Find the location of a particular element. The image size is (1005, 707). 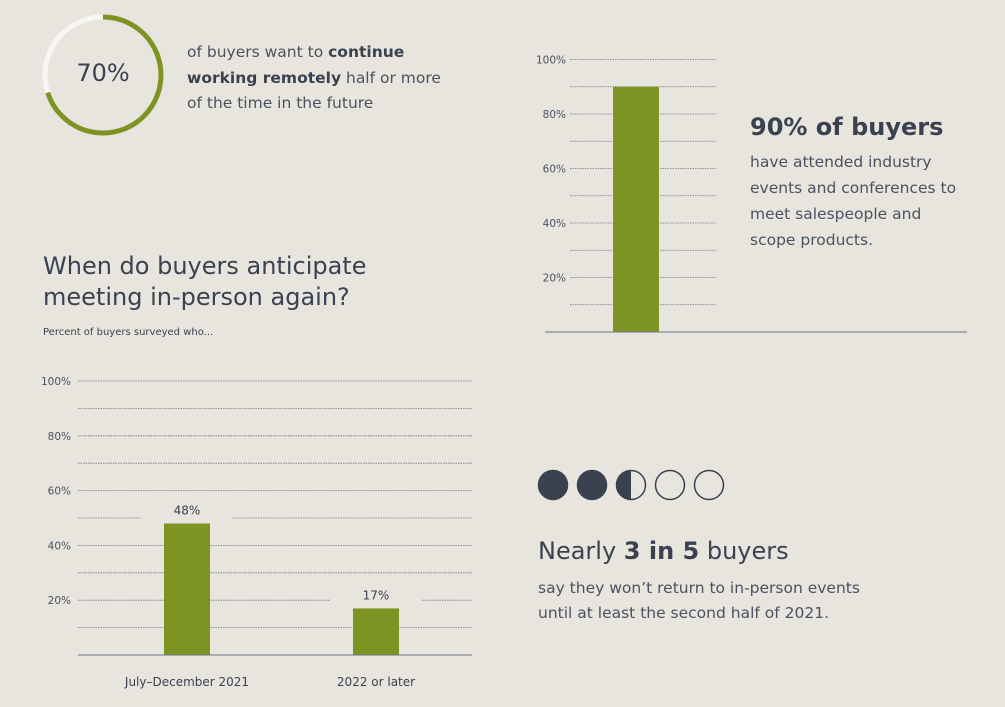

half-dot-fill is located at coordinates (623, 485).